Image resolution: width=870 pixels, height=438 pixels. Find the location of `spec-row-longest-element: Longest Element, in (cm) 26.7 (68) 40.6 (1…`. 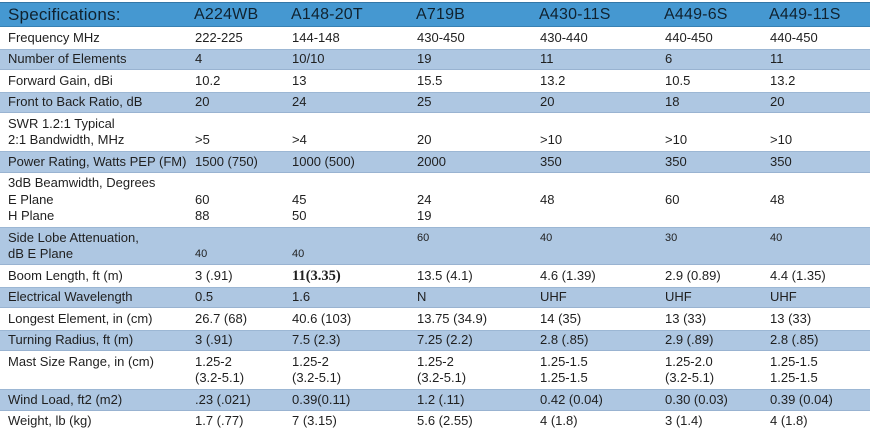

spec-row-longest-element: Longest Element, in (cm) 26.7 (68) 40.6 (1… is located at coordinates (435, 319).